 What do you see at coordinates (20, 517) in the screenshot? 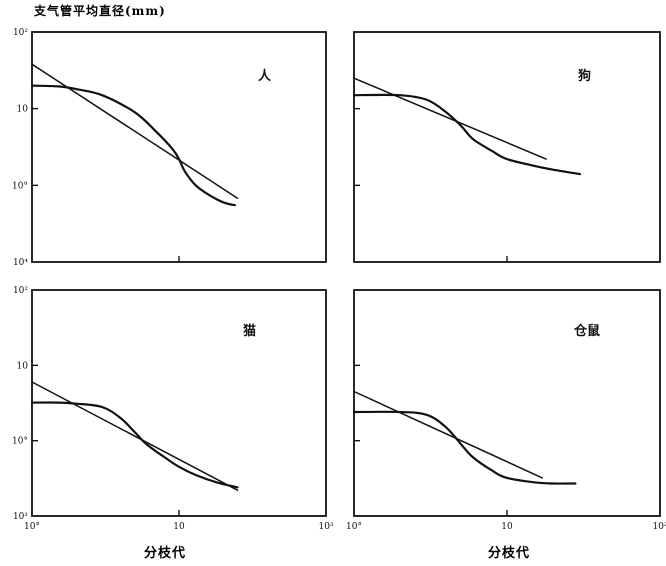
I see `y-tick-label: 10¹` at bounding box center [20, 517].